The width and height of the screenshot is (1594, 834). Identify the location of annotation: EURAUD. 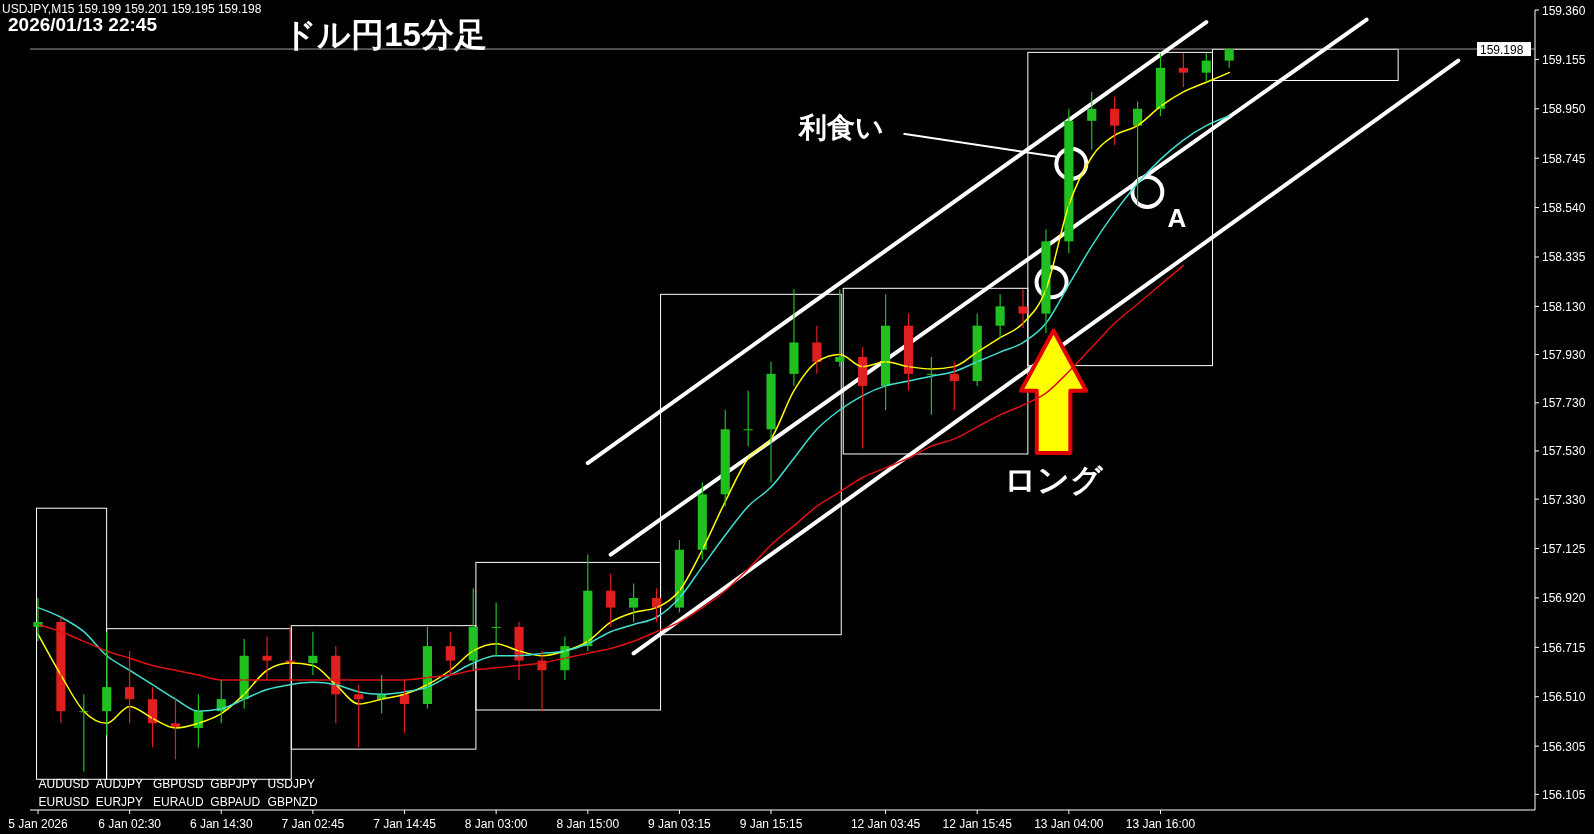
(179, 802).